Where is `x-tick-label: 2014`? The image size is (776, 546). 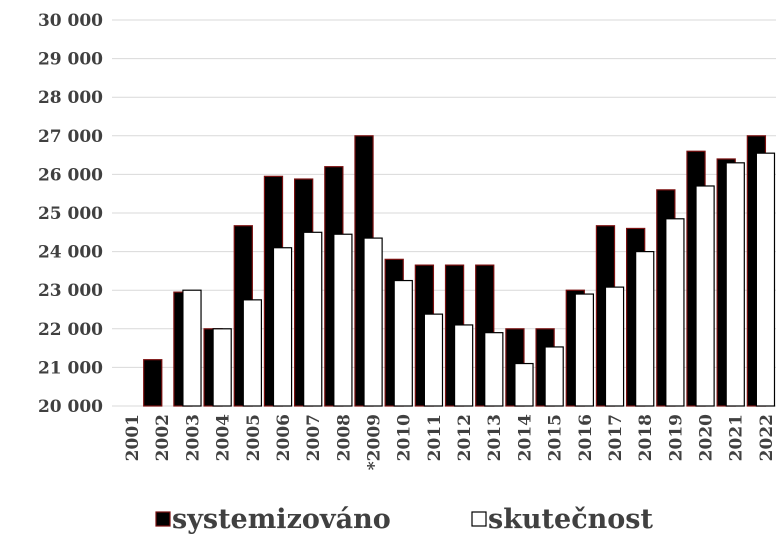
x-tick-label: 2014 is located at coordinates (525, 437).